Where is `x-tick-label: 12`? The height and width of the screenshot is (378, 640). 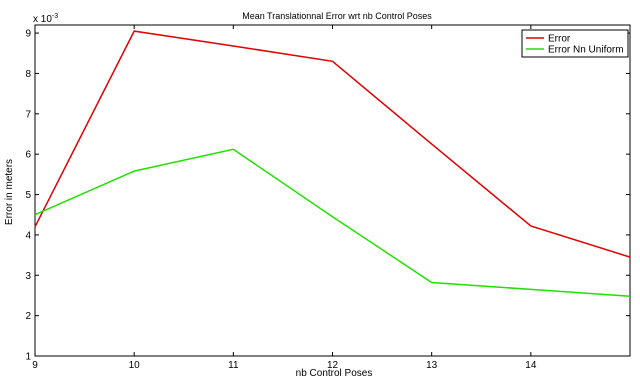
x-tick-label: 12 is located at coordinates (333, 365).